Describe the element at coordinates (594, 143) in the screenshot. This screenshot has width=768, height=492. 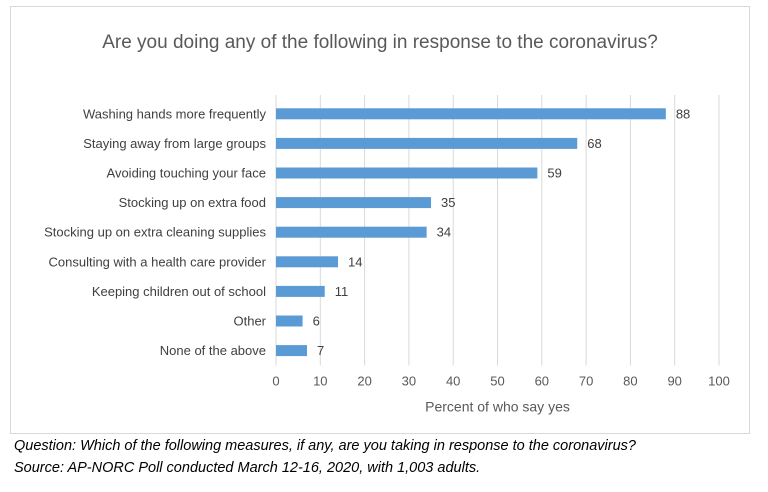
I see `data-label: 68` at that location.